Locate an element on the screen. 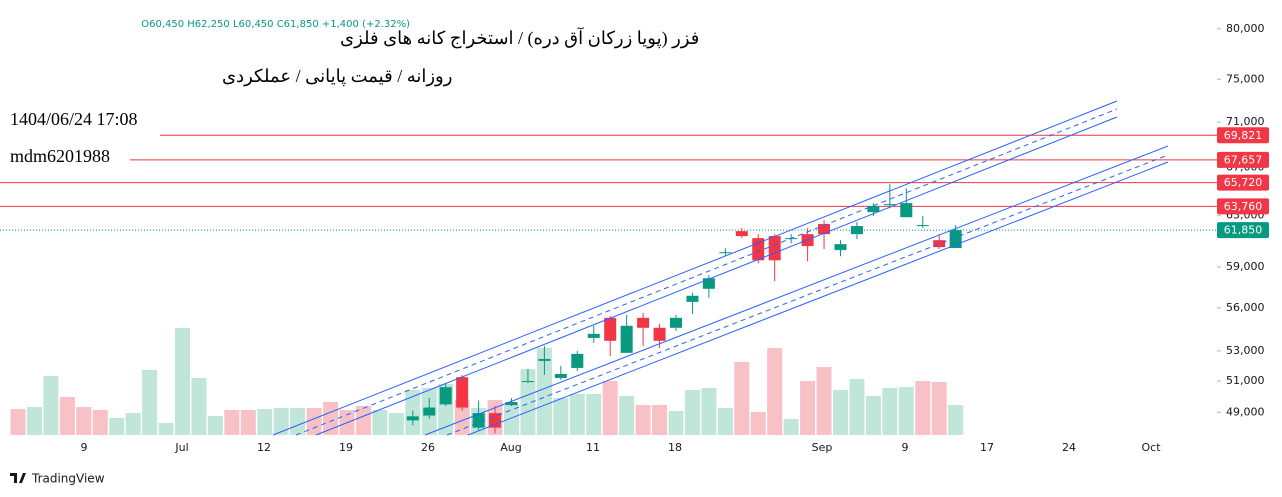  y-tick-label: 71,000 is located at coordinates (1245, 121).